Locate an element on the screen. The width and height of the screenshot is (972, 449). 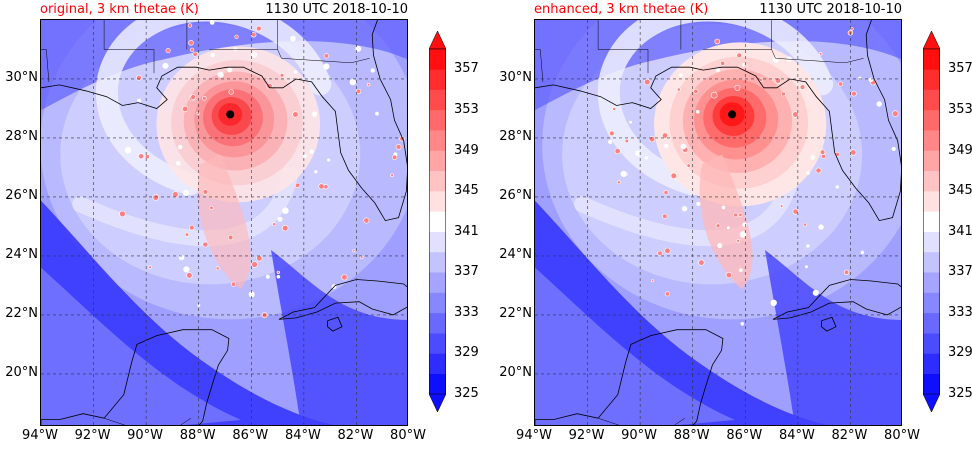
coastline-cuba is located at coordinates (342, 299).